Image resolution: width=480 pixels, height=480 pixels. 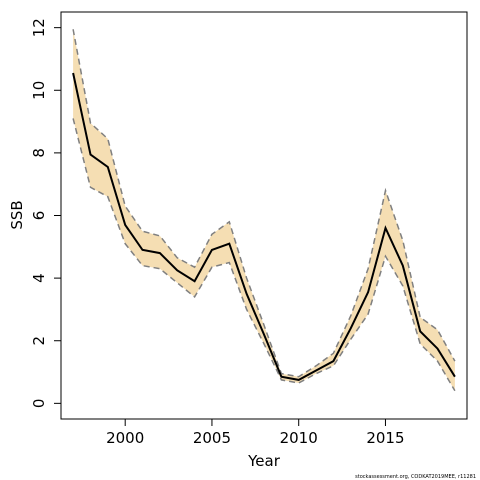 I want to click on x-tick-label: 2000, so click(x=125, y=438).